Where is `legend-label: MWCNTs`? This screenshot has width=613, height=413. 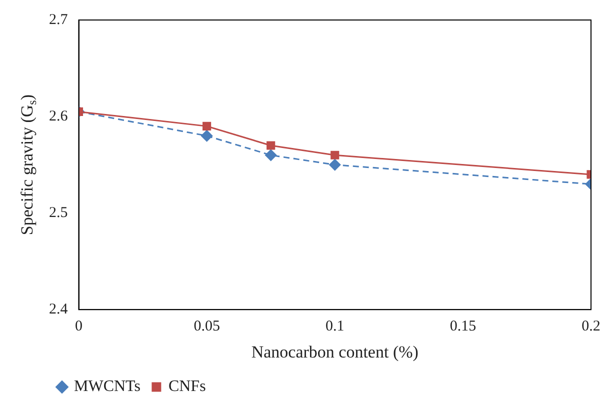 legend-label: MWCNTs is located at coordinates (107, 387).